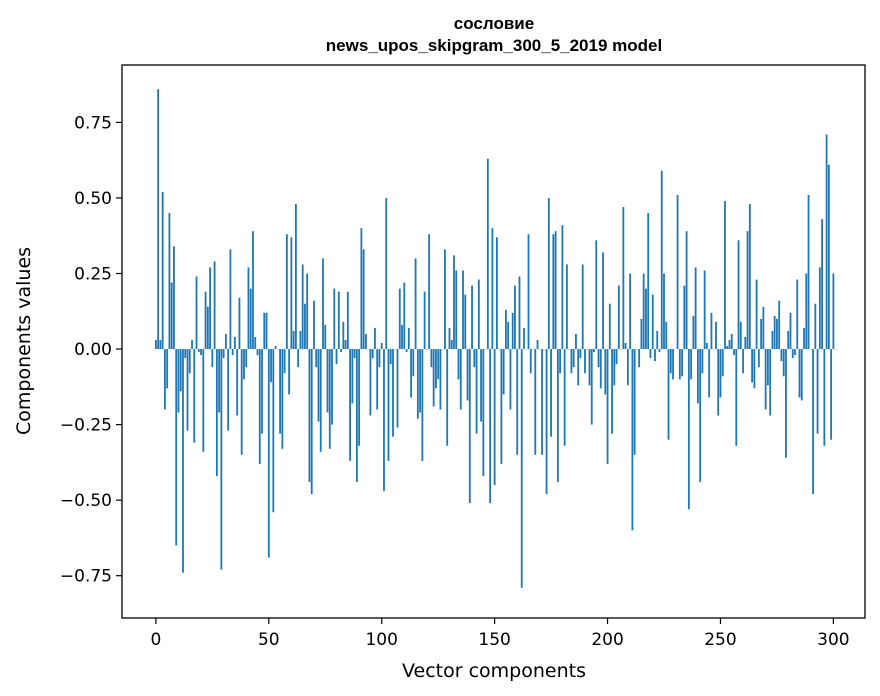 The width and height of the screenshot is (880, 696). I want to click on y-tick-label: 0.00, so click(93, 350).